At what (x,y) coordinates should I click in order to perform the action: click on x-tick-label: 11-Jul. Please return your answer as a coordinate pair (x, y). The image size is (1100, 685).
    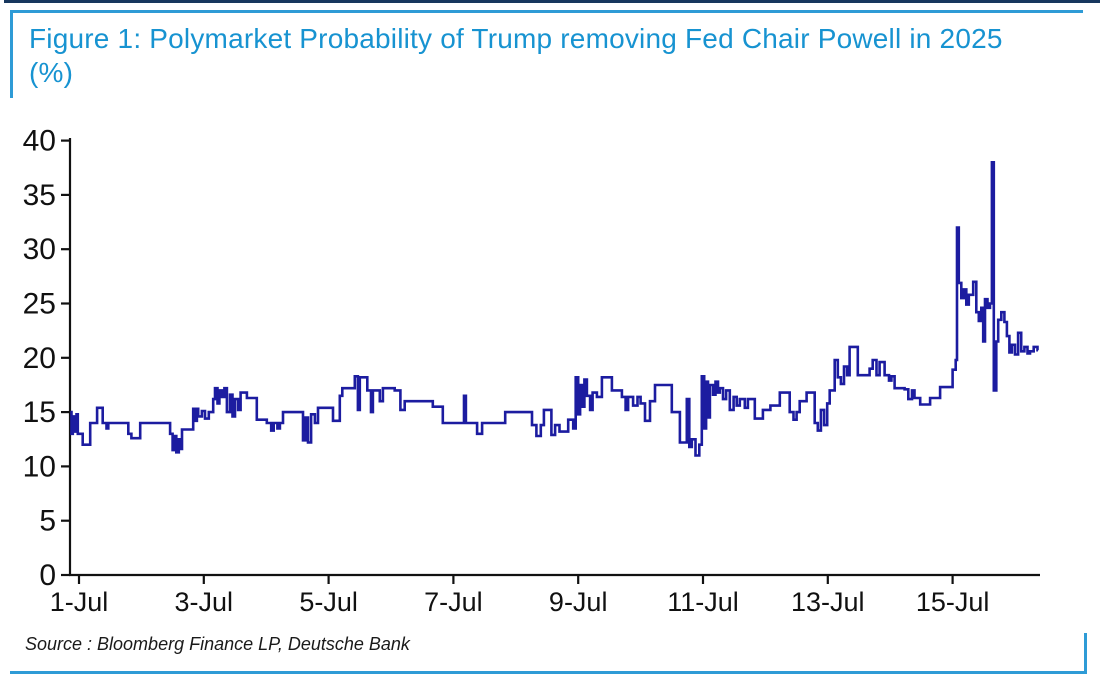
    Looking at the image, I should click on (703, 602).